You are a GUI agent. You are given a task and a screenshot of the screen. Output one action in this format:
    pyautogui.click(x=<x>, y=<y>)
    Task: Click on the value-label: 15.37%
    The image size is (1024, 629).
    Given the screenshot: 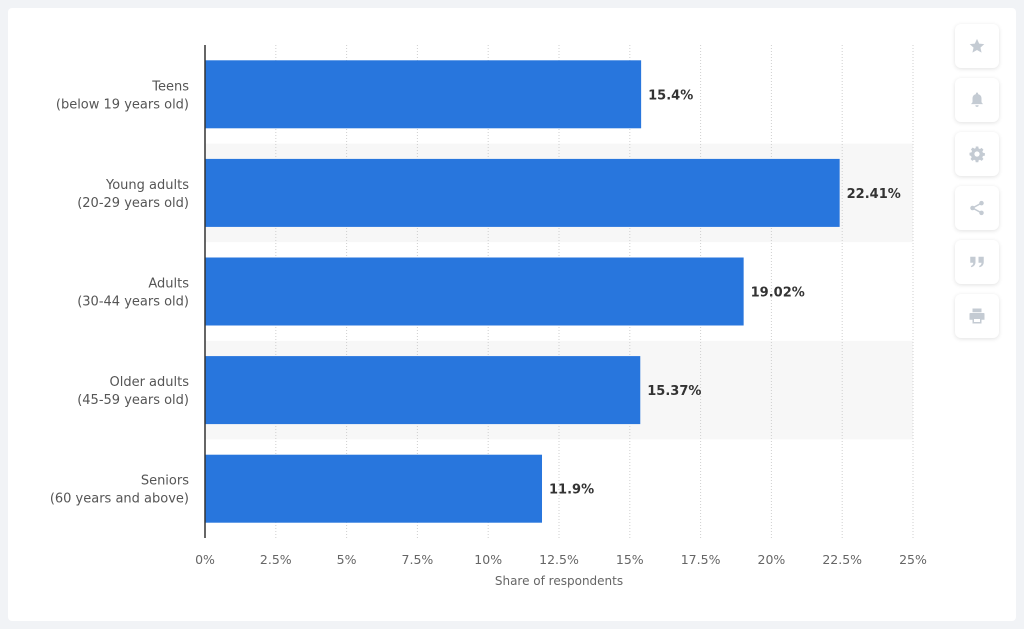 What is the action you would take?
    pyautogui.click(x=674, y=391)
    